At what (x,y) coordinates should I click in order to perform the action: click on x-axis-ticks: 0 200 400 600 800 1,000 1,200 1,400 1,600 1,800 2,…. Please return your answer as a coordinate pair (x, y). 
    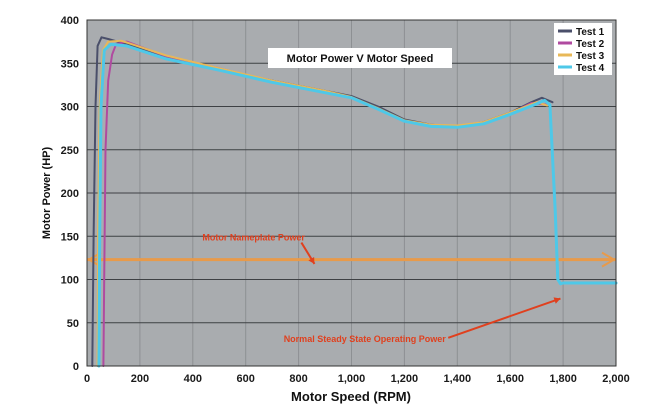
    Looking at the image, I should click on (357, 379).